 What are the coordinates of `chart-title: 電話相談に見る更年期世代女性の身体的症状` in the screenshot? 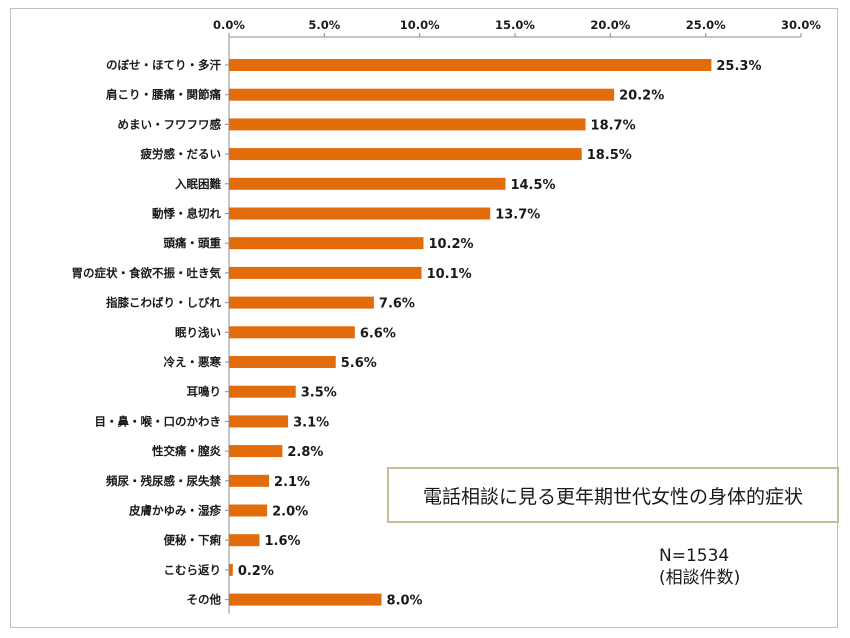 It's located at (612, 496).